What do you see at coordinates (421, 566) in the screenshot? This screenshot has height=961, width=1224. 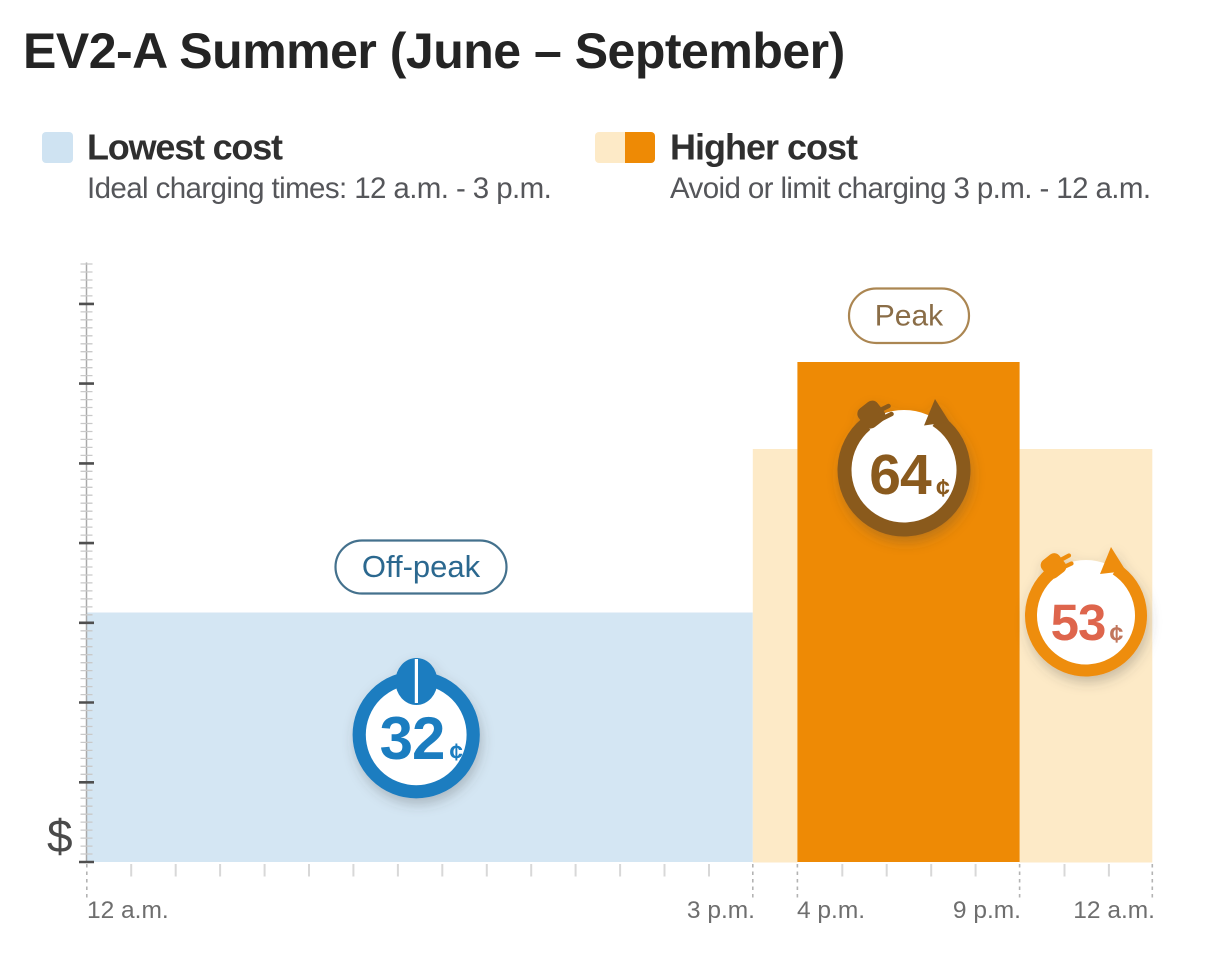 I see `svg-text: Off-peak` at bounding box center [421, 566].